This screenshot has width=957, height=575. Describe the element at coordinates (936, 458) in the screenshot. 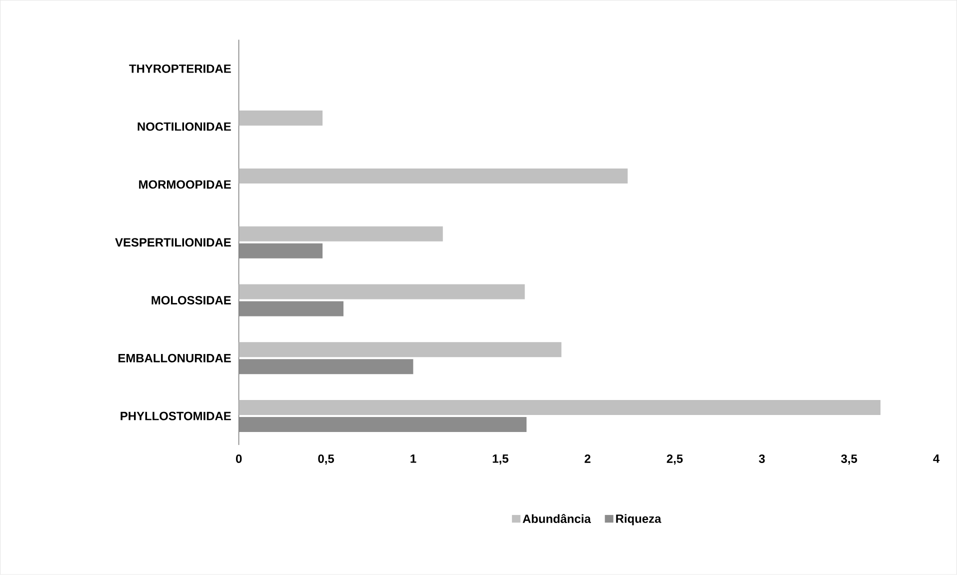

I see `x-tick-label: 4` at that location.